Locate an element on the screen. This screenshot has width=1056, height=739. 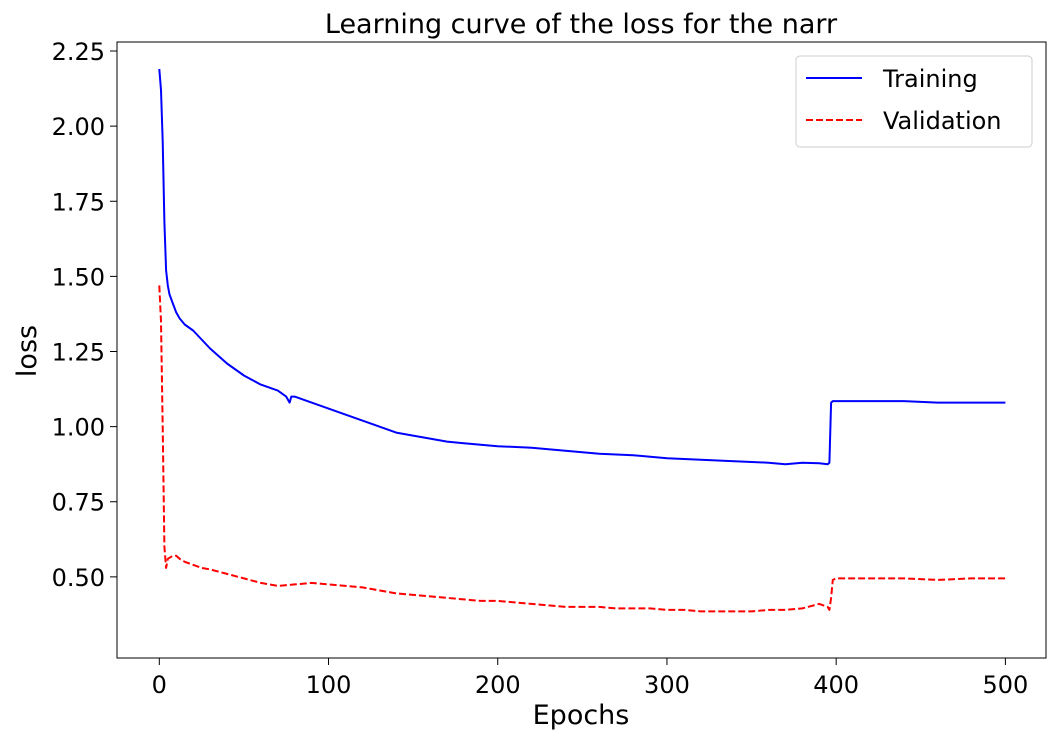
x-tick-label: 400 is located at coordinates (836, 685).